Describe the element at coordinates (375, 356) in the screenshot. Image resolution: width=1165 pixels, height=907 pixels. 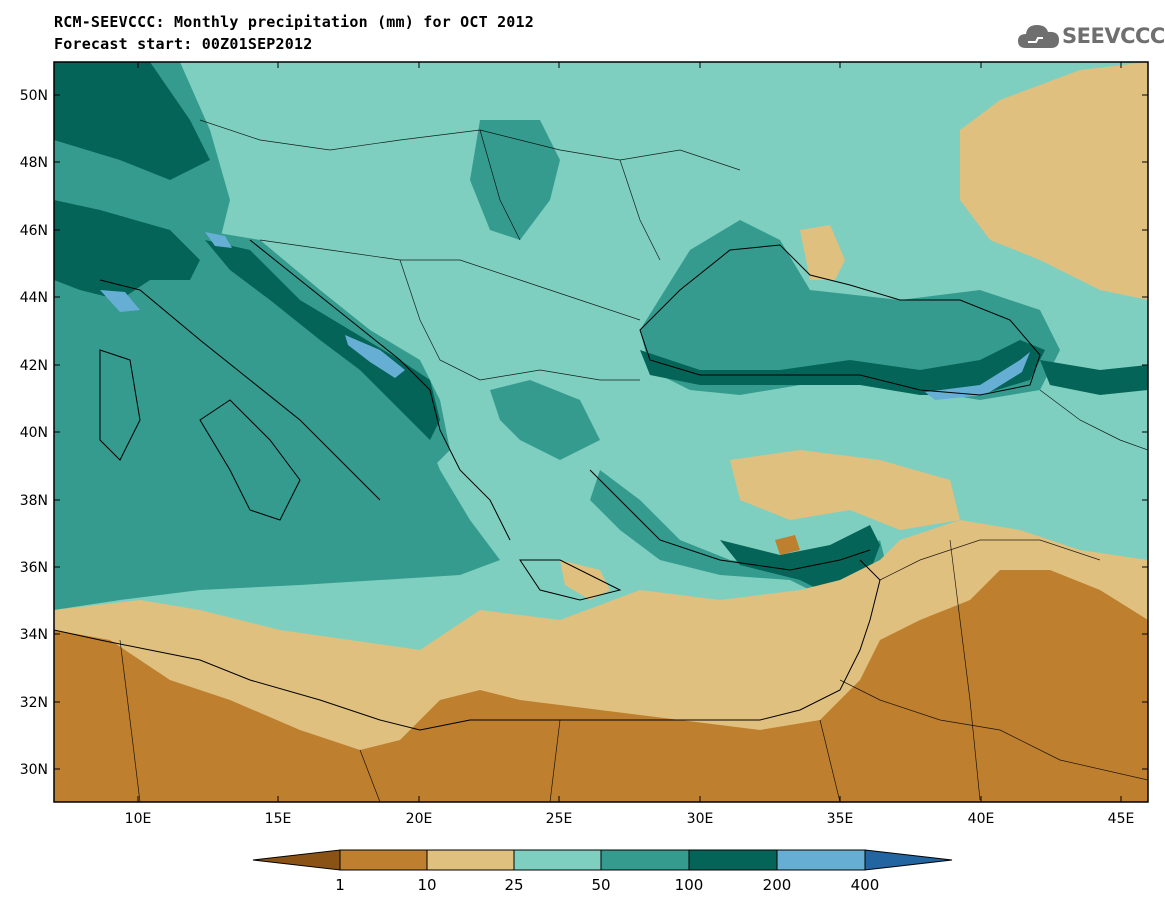
I see `extreme-zone-dalmatia` at that location.